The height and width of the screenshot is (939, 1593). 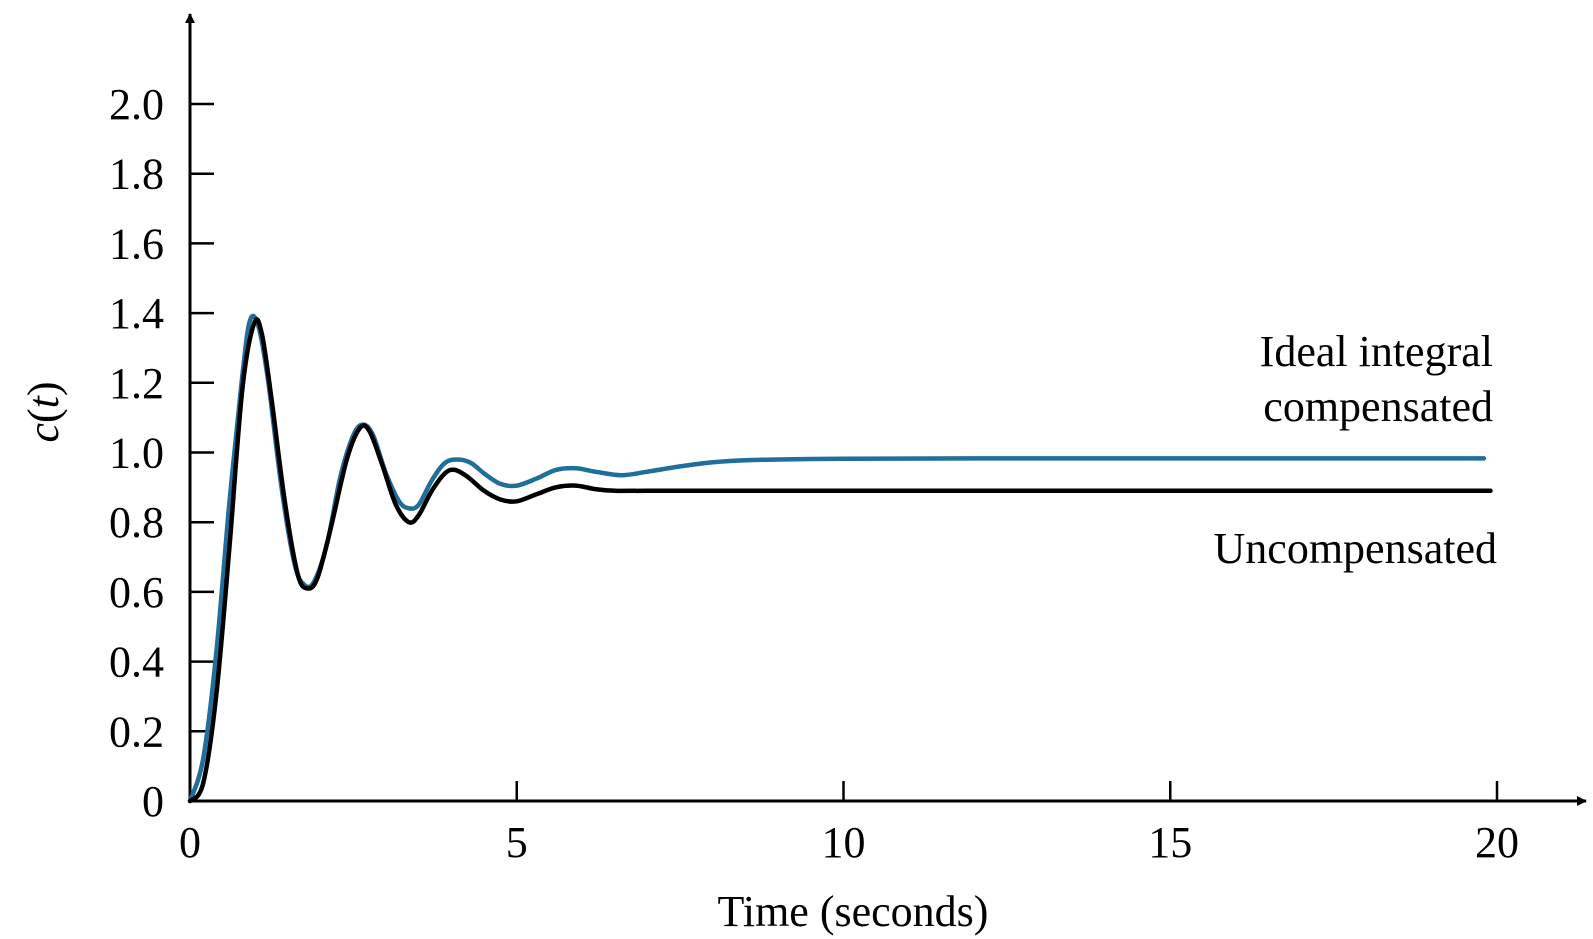 I want to click on x-tick-label: 20, so click(x=1497, y=842).